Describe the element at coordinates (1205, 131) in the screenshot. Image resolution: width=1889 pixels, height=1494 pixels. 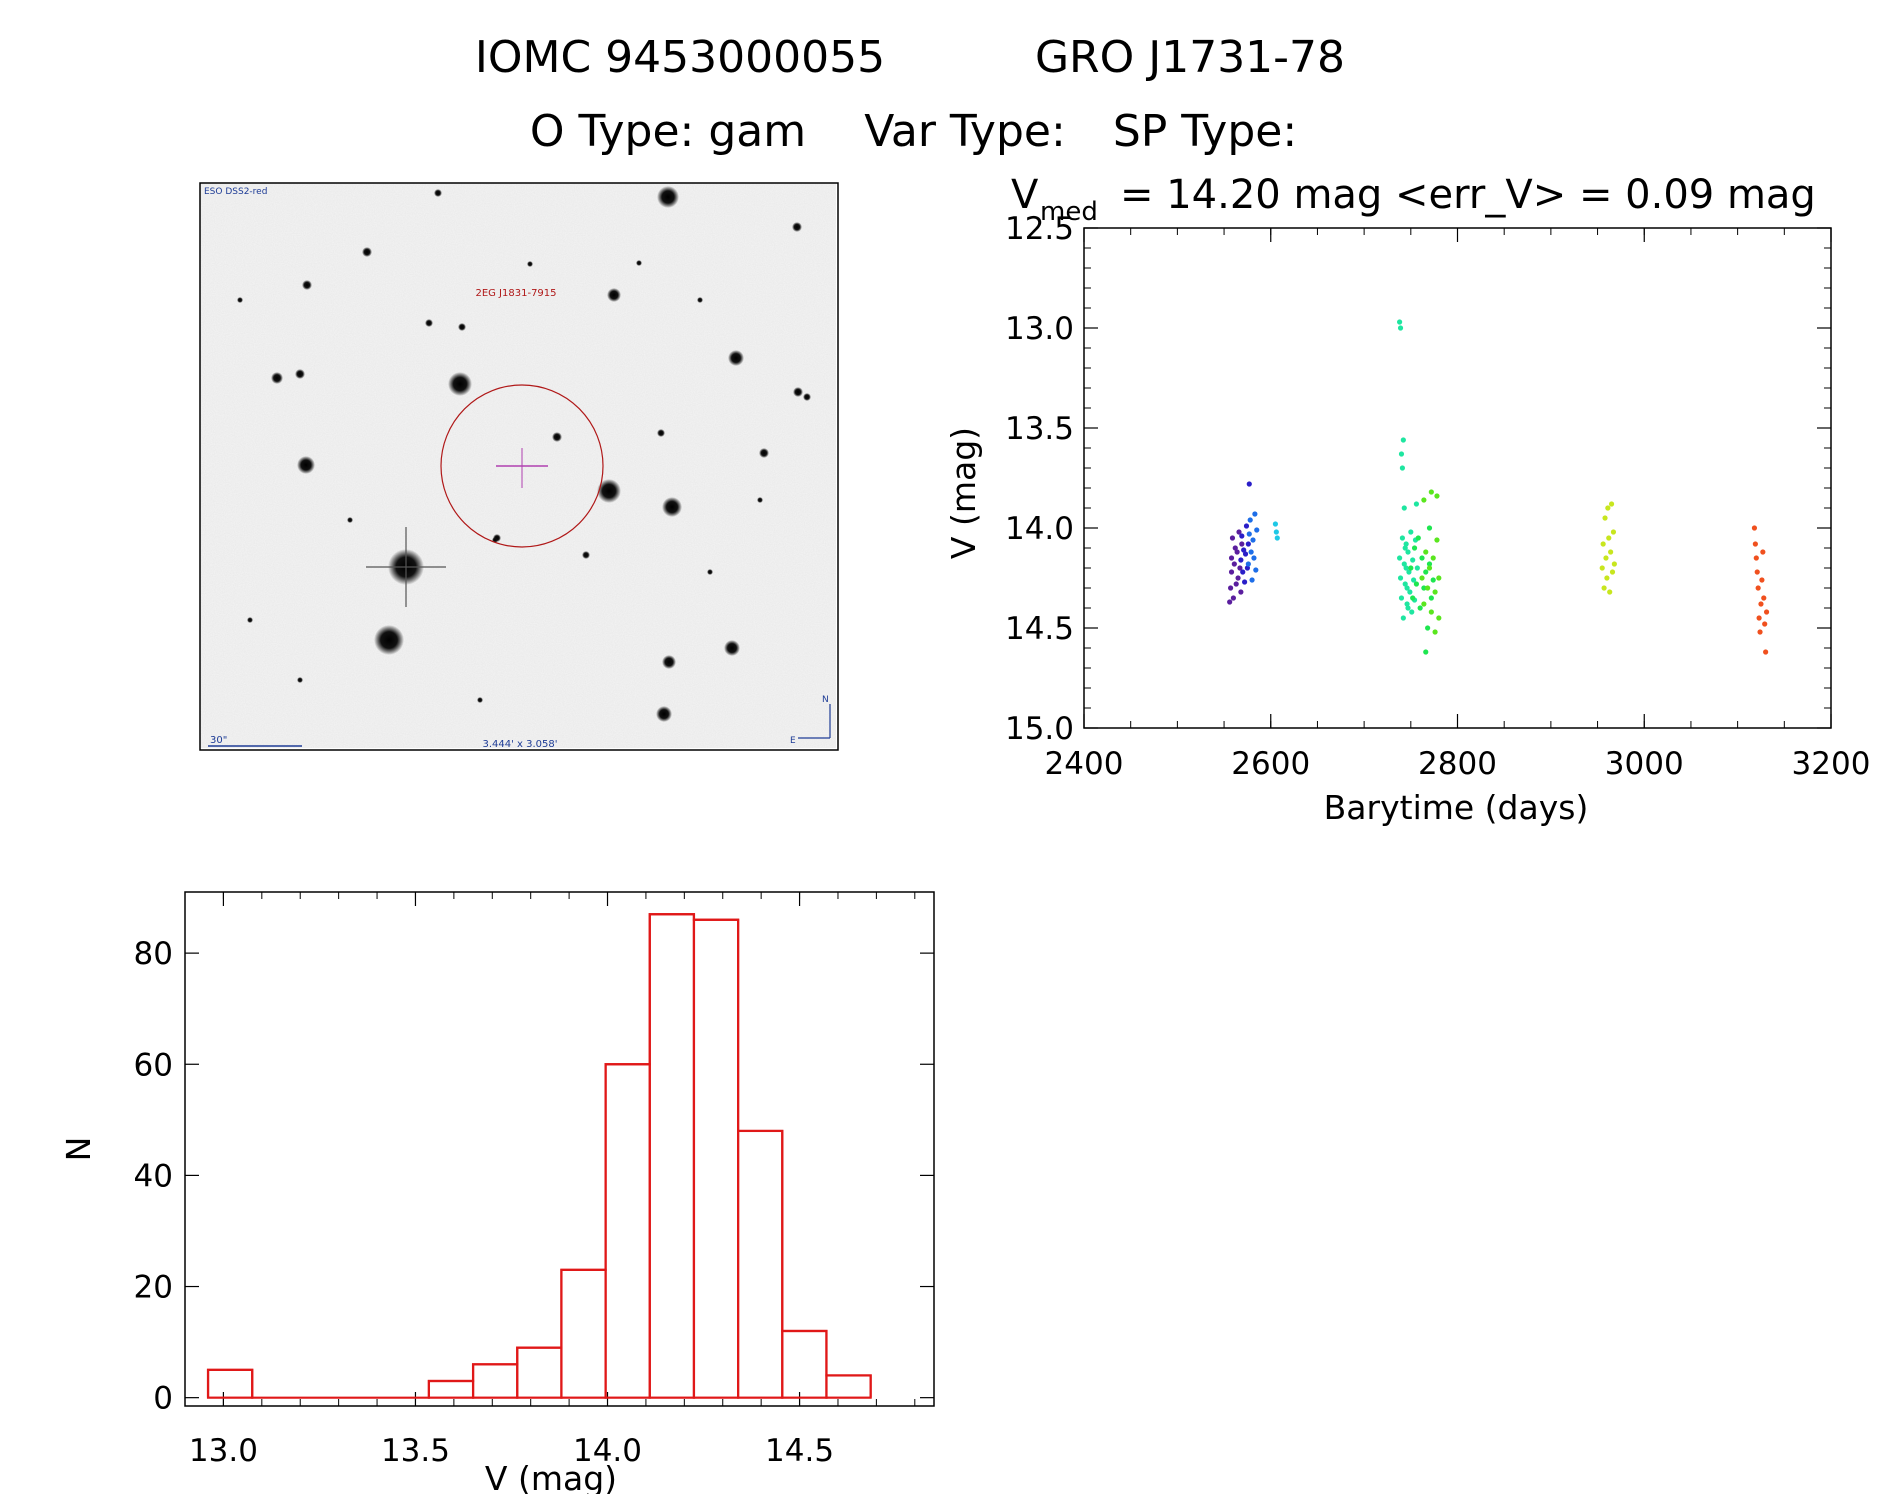
I see `header-sp-type: SP Type:` at that location.